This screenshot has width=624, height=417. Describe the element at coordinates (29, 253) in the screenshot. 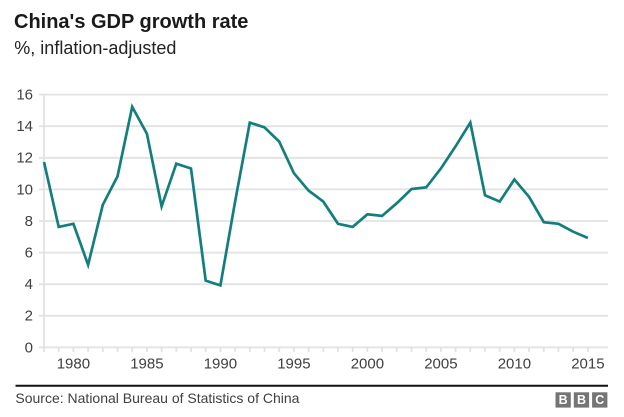

I see `svg-text: 6` at that location.